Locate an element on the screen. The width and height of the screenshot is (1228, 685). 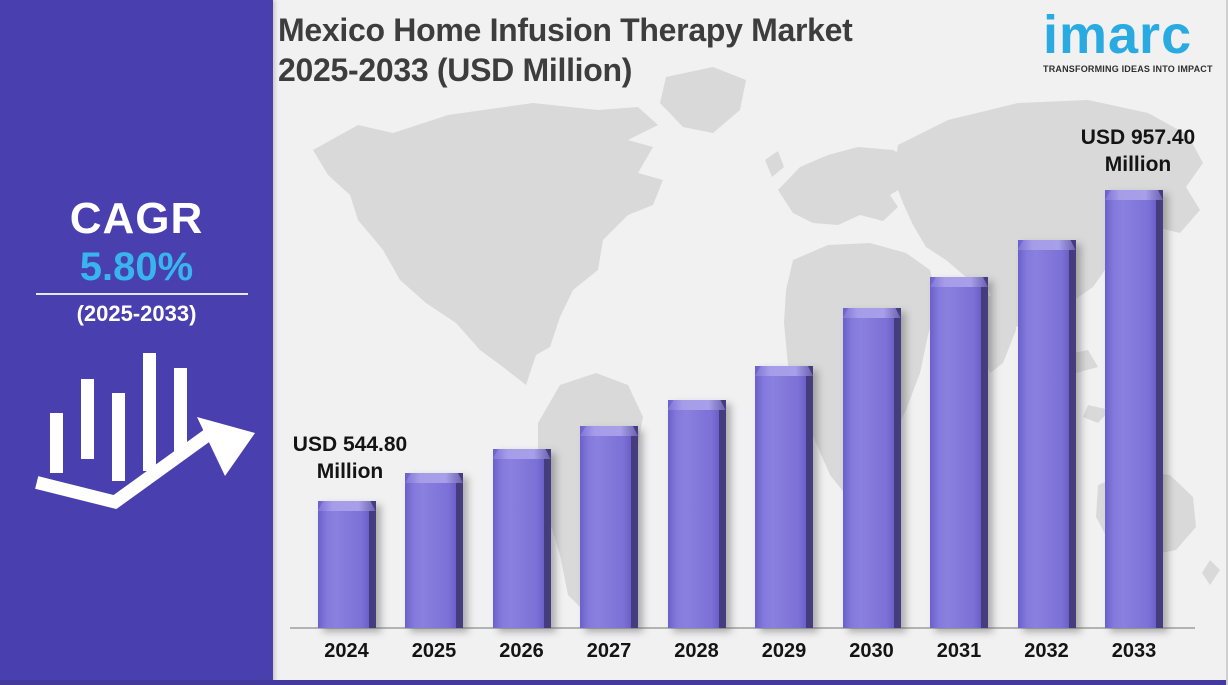
bar-2031 is located at coordinates (959, 452).